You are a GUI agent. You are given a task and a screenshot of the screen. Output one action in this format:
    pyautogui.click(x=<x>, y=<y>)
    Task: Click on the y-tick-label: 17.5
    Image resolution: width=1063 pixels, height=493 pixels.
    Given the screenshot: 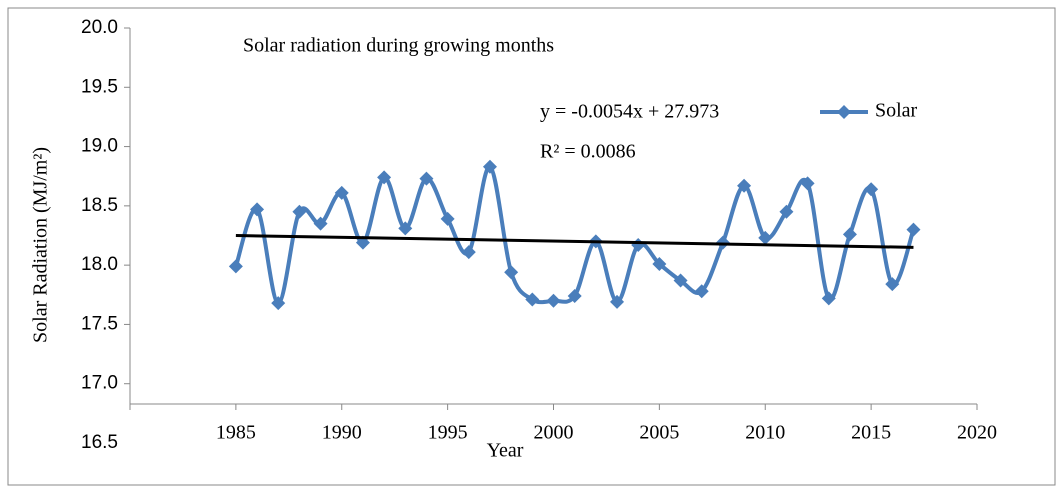 What is the action you would take?
    pyautogui.click(x=99, y=323)
    